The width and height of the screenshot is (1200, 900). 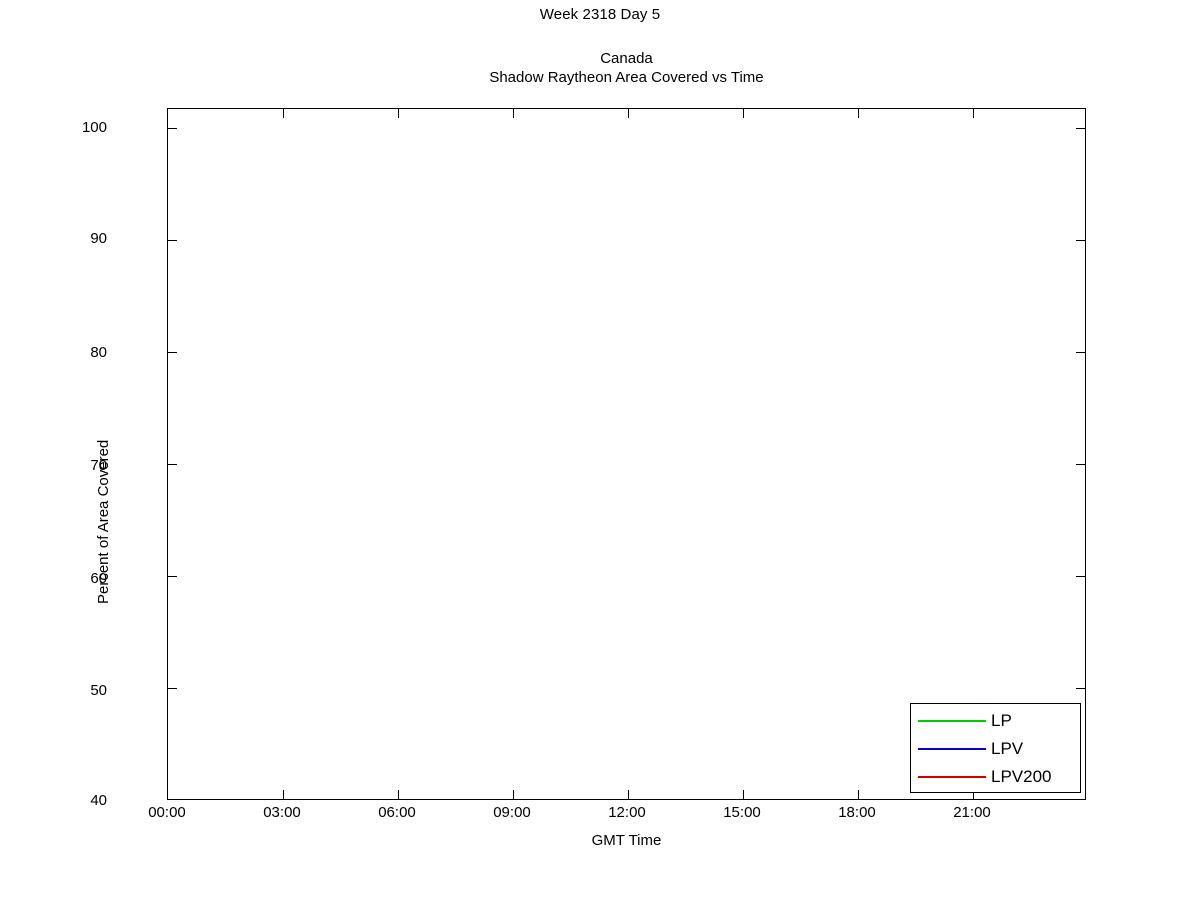 What do you see at coordinates (742, 812) in the screenshot?
I see `x-tick-label-1500: 15:00` at bounding box center [742, 812].